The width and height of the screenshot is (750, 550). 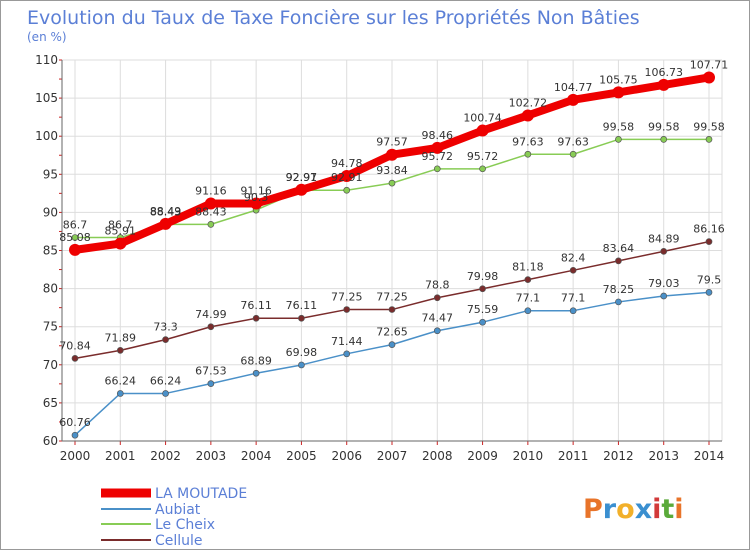 What do you see at coordinates (619, 289) in the screenshot?
I see `data-label: 78.25` at bounding box center [619, 289].